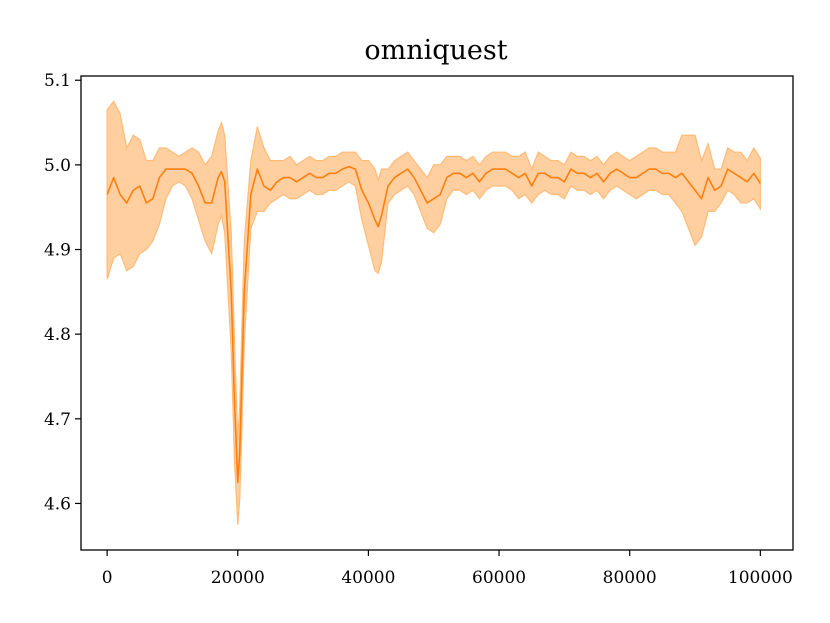  I want to click on y-axis: 4.6 4.7 4.8 4.9 5.0 5.1, so click(62, 292).